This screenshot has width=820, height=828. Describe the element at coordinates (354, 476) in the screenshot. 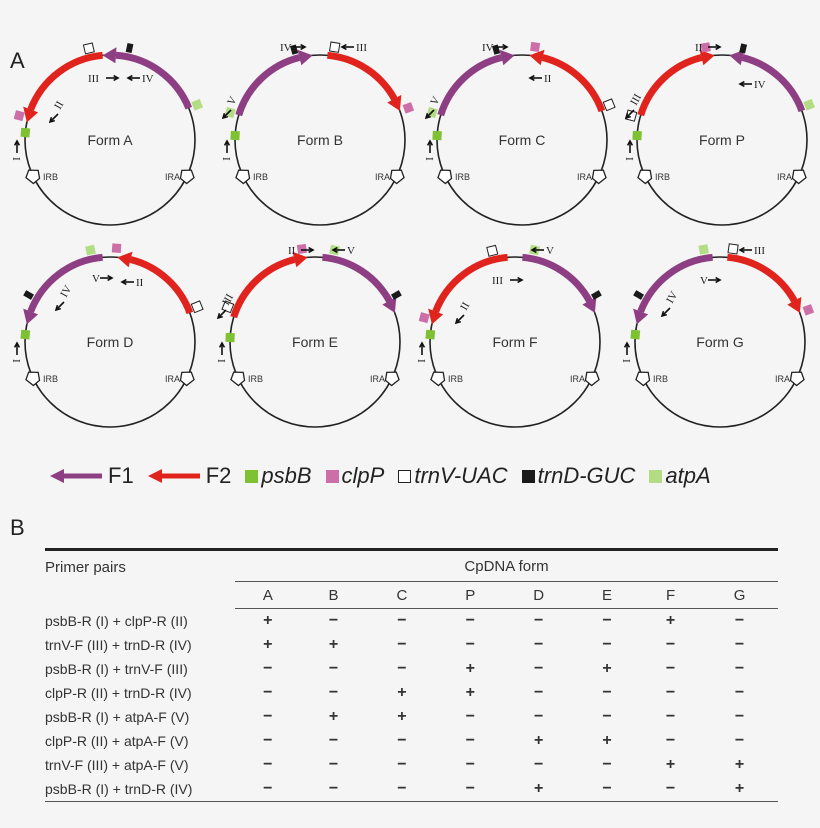

I see `legend-clpp: clpP` at that location.